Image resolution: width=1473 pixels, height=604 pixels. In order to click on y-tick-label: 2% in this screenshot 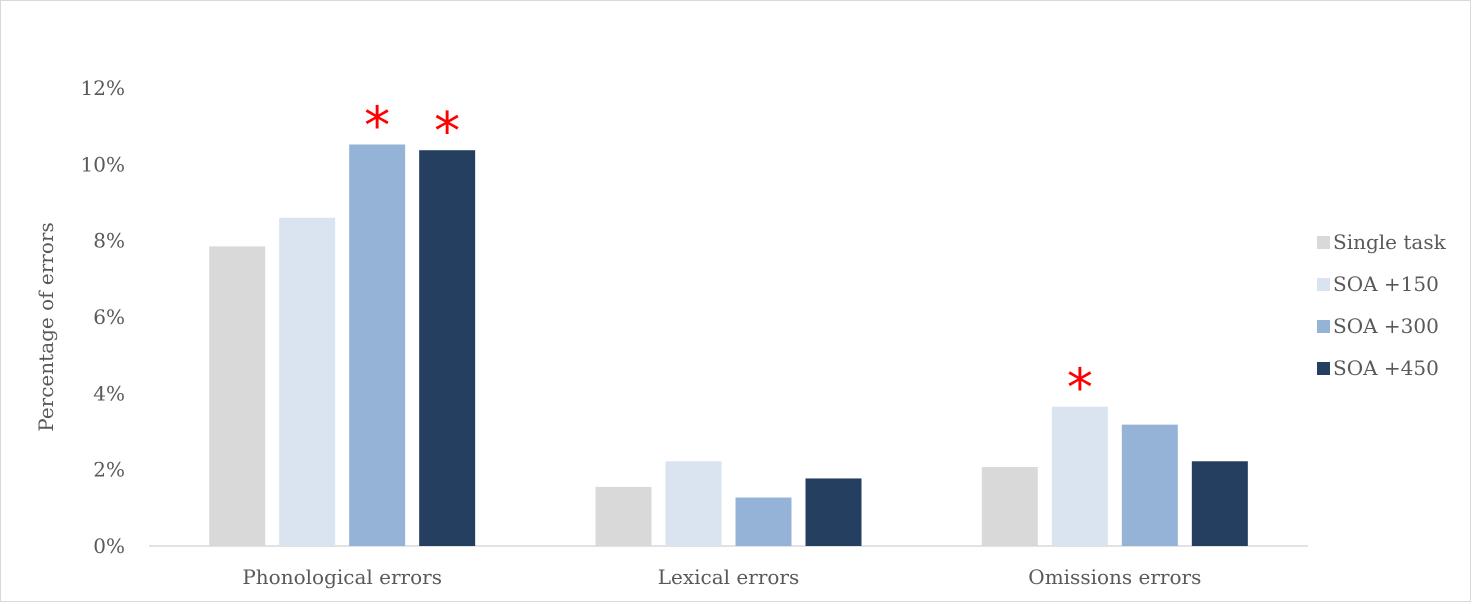, I will do `click(109, 470)`.